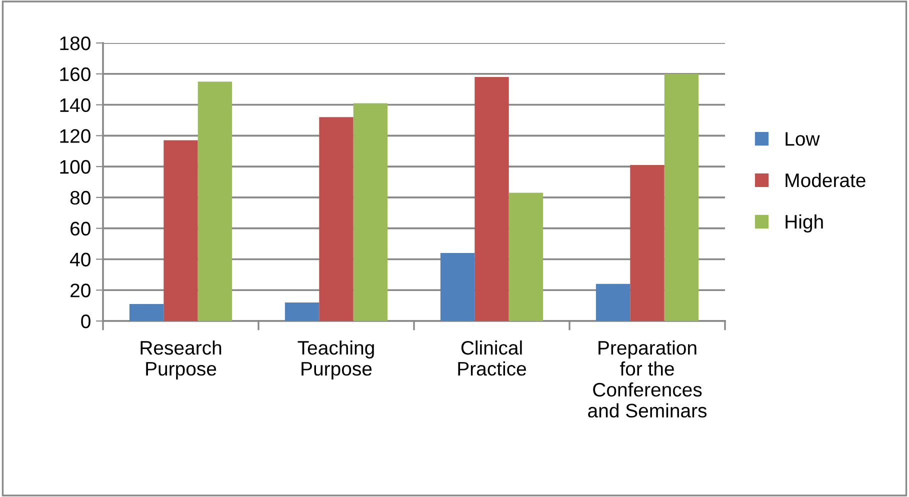  I want to click on y-tick-label: 120, so click(75, 136).